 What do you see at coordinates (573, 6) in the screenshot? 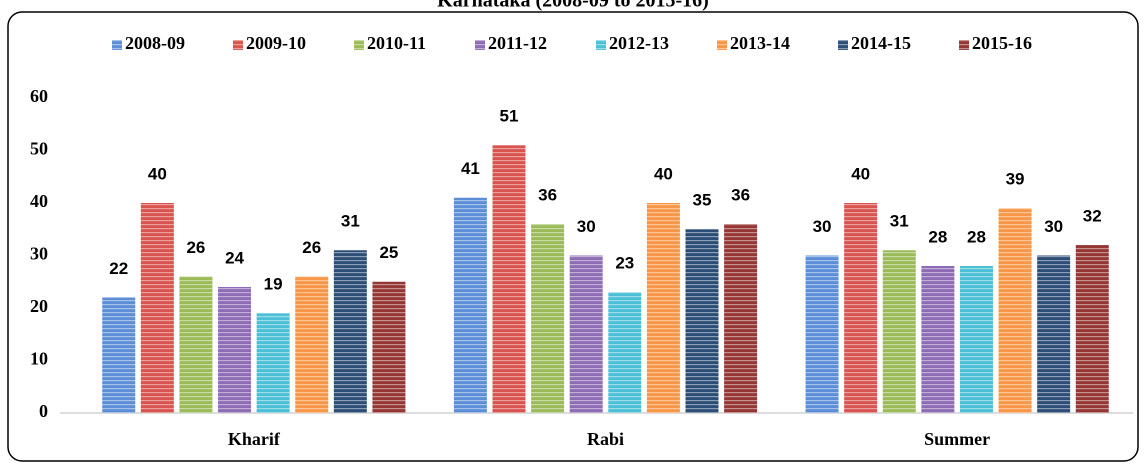
I see `chart-title: Karnataka (2008-09 to 2015-16)` at bounding box center [573, 6].